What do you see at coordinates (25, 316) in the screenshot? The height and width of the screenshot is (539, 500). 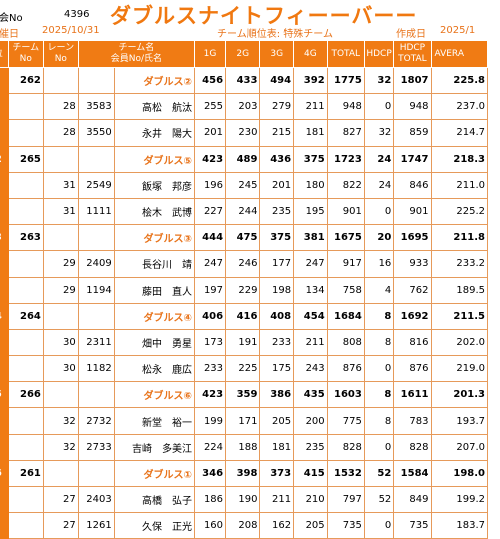 I see `team-no-cell: 264` at bounding box center [25, 316].